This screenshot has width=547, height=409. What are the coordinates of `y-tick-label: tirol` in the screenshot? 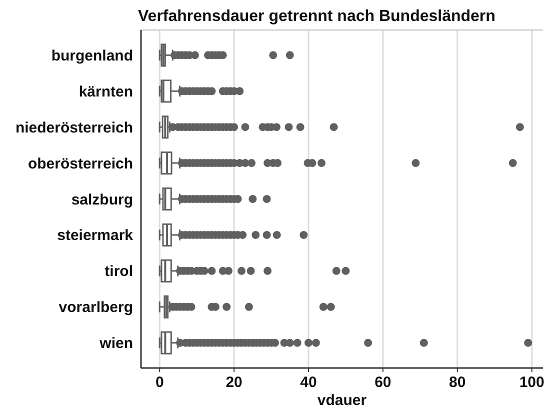 It's located at (118, 271).